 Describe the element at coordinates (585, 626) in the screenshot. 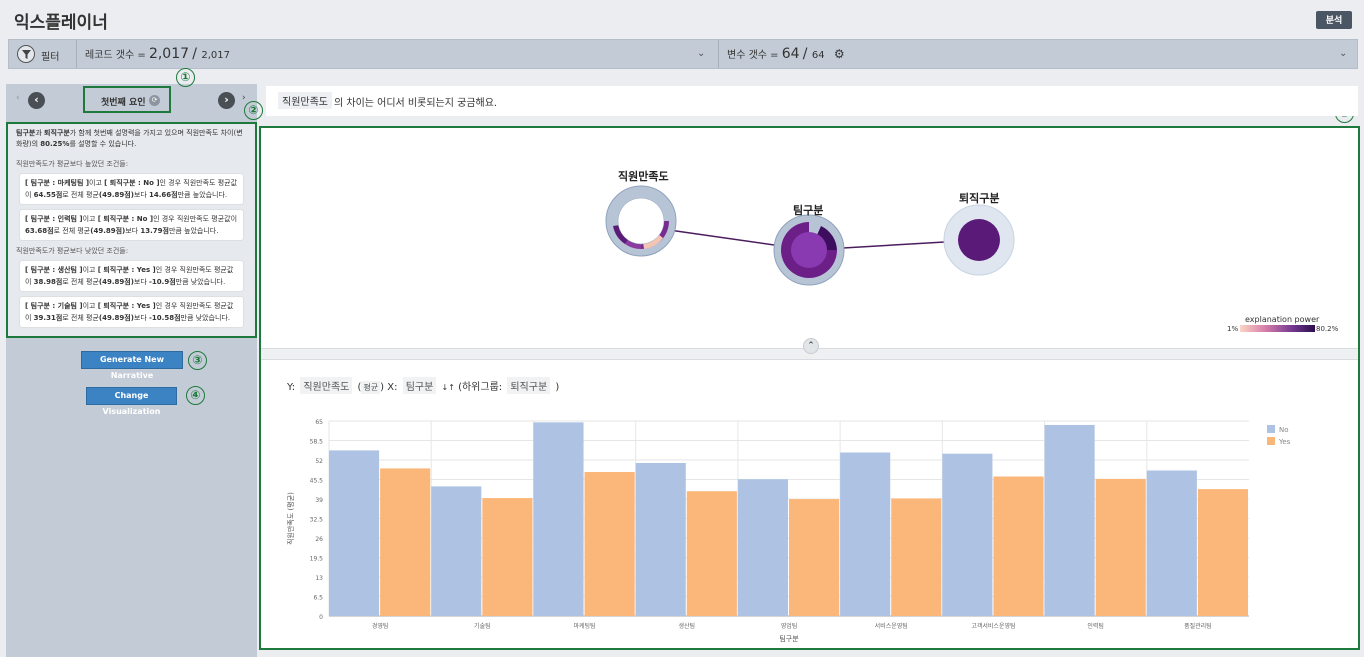

I see `x-tick-label: 마케팅팀` at that location.